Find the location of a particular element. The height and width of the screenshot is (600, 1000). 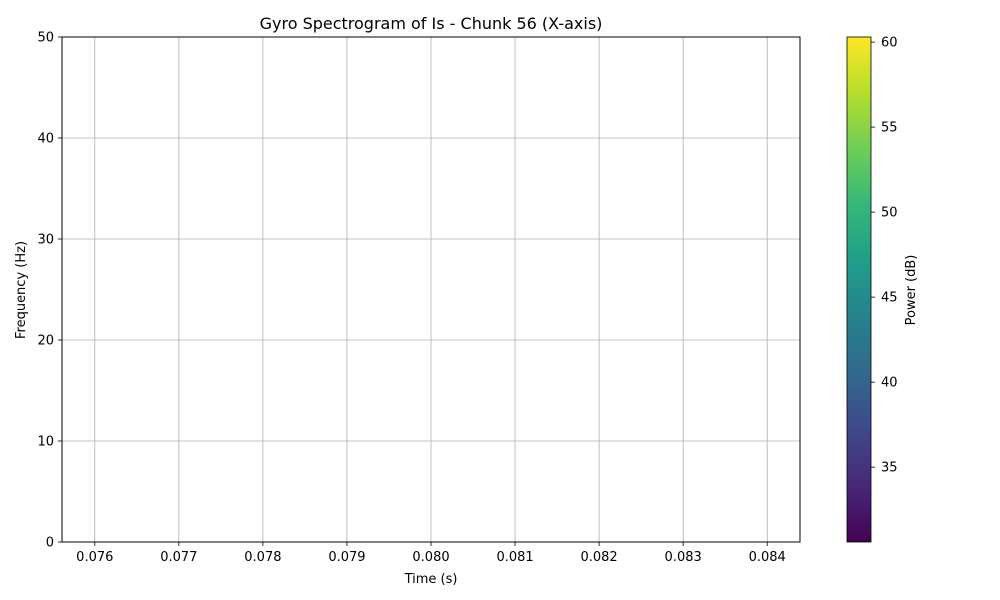

colorbar is located at coordinates (859, 289).